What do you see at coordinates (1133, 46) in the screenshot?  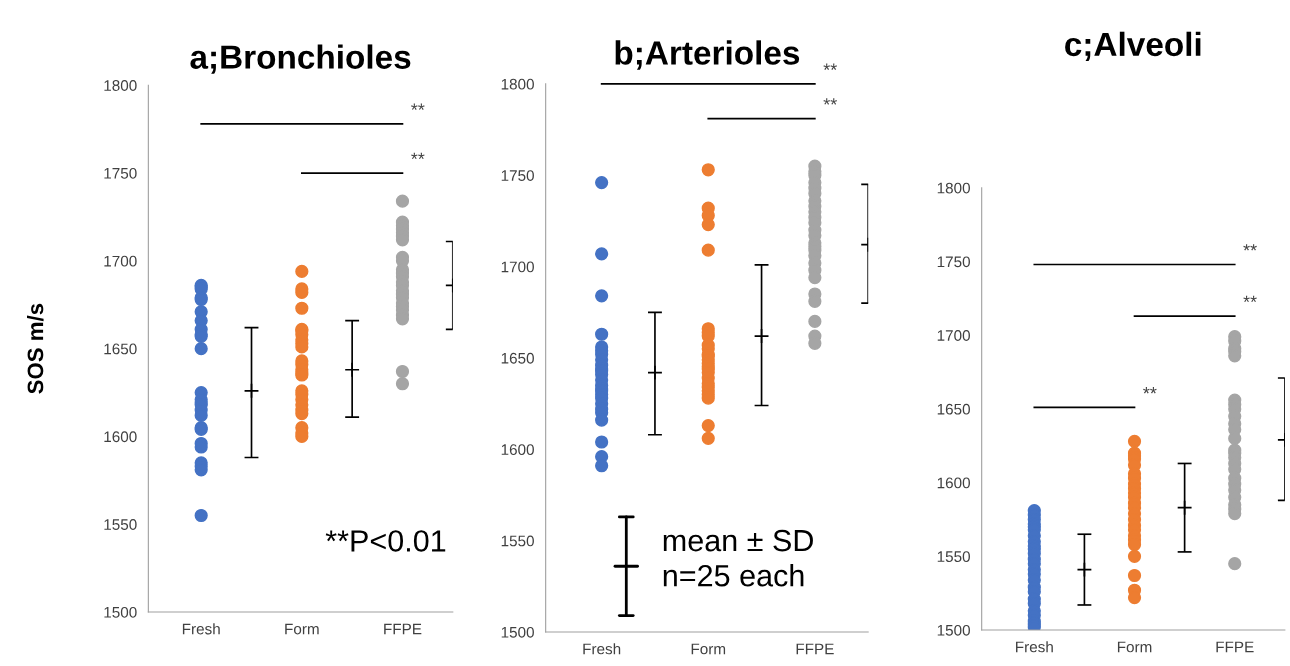 I see `chart-title: c;Alveoli` at bounding box center [1133, 46].